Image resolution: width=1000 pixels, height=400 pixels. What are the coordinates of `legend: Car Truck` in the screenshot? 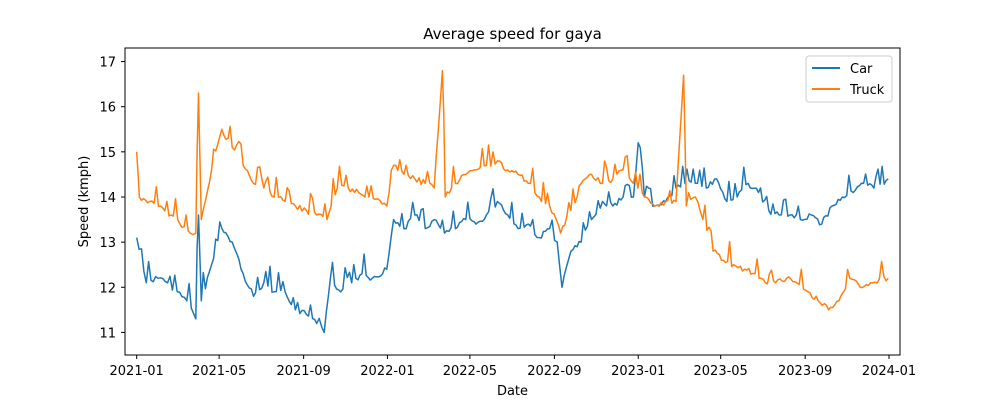 It's located at (849, 79).